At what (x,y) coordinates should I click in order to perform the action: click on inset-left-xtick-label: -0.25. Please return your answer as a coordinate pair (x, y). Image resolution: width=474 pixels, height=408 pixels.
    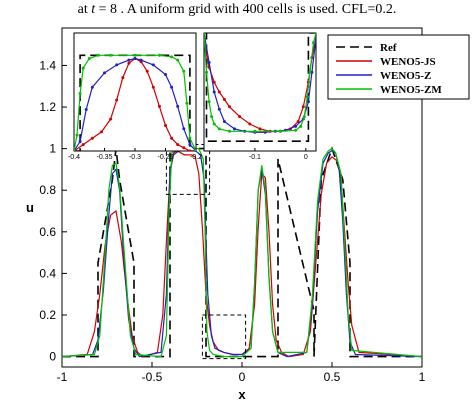
    Looking at the image, I should click on (166, 157).